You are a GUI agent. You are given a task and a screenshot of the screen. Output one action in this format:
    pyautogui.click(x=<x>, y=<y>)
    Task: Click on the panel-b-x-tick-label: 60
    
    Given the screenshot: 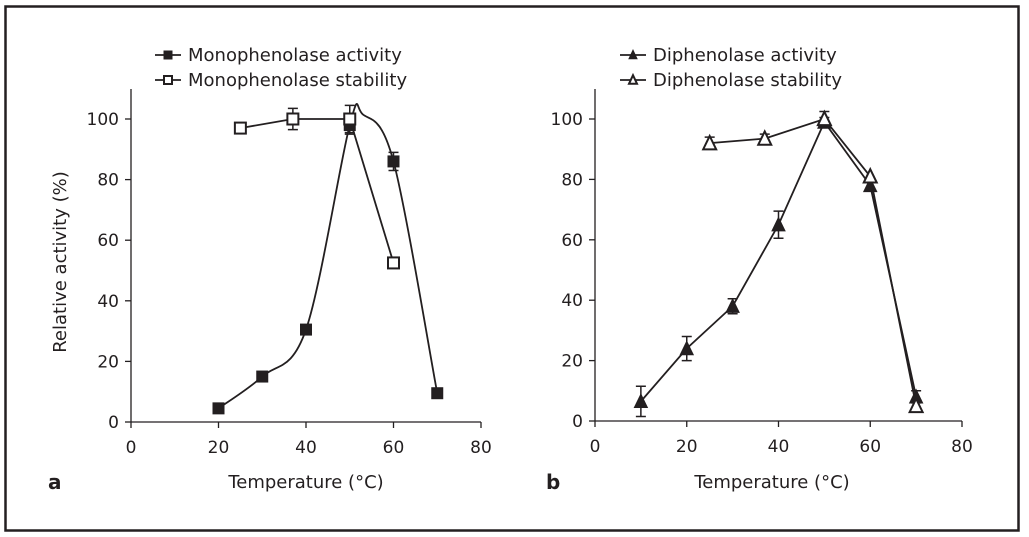 What is the action you would take?
    pyautogui.click(x=870, y=447)
    